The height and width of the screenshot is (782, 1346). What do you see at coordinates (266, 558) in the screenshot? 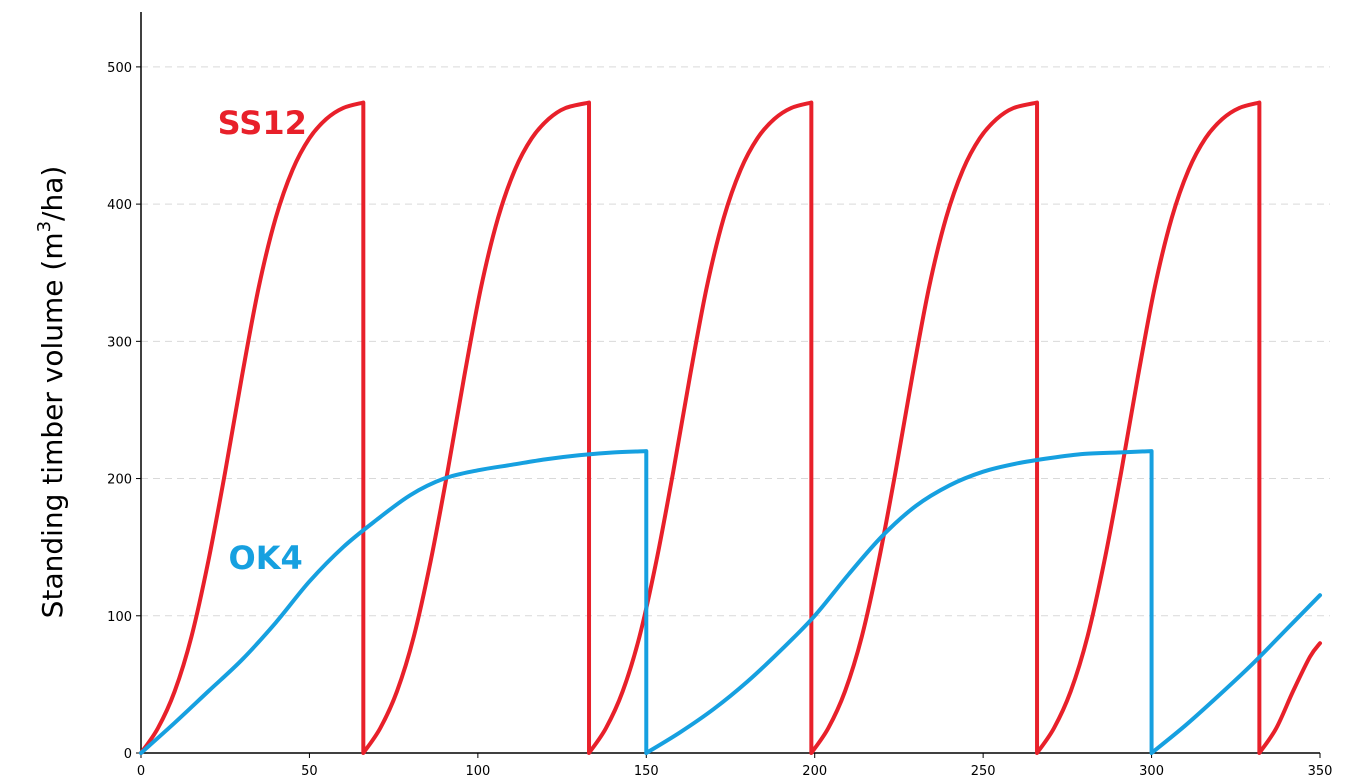
I see `series-label-ok4: OK4` at bounding box center [266, 558].